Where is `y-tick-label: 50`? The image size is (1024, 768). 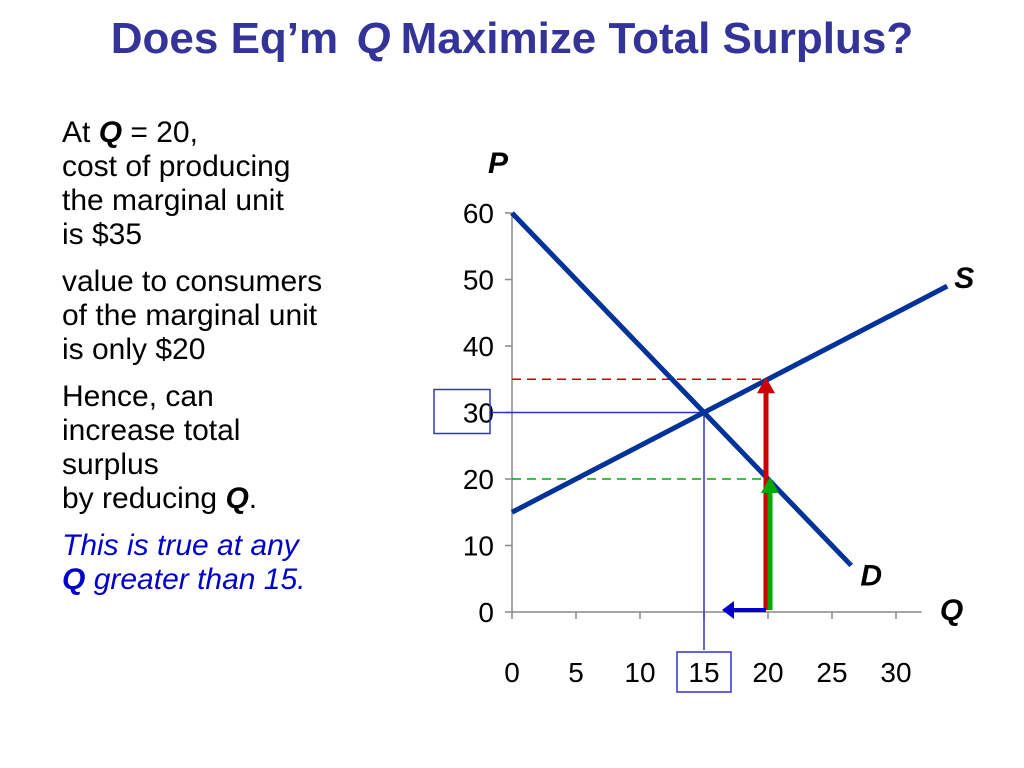
y-tick-label: 50 is located at coordinates (478, 280).